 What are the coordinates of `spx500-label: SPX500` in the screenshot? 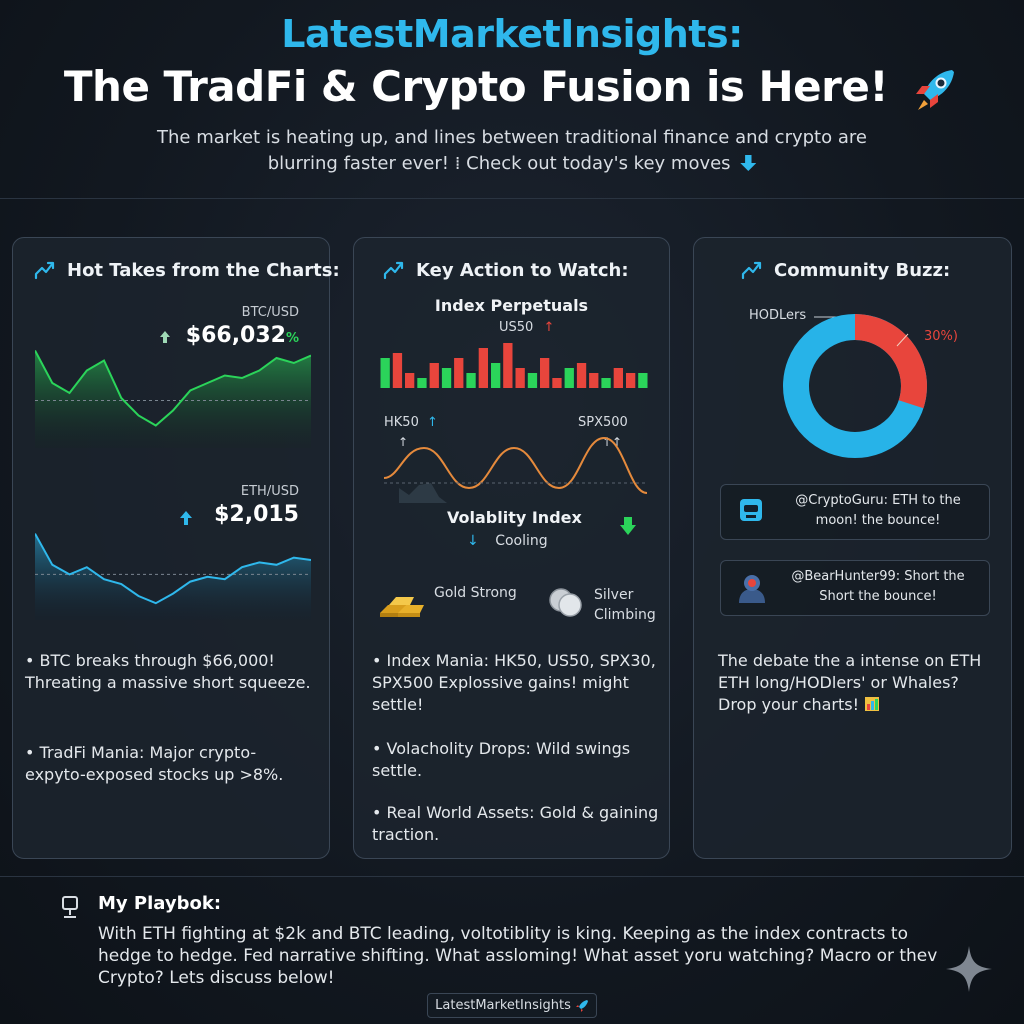 It's located at (603, 422).